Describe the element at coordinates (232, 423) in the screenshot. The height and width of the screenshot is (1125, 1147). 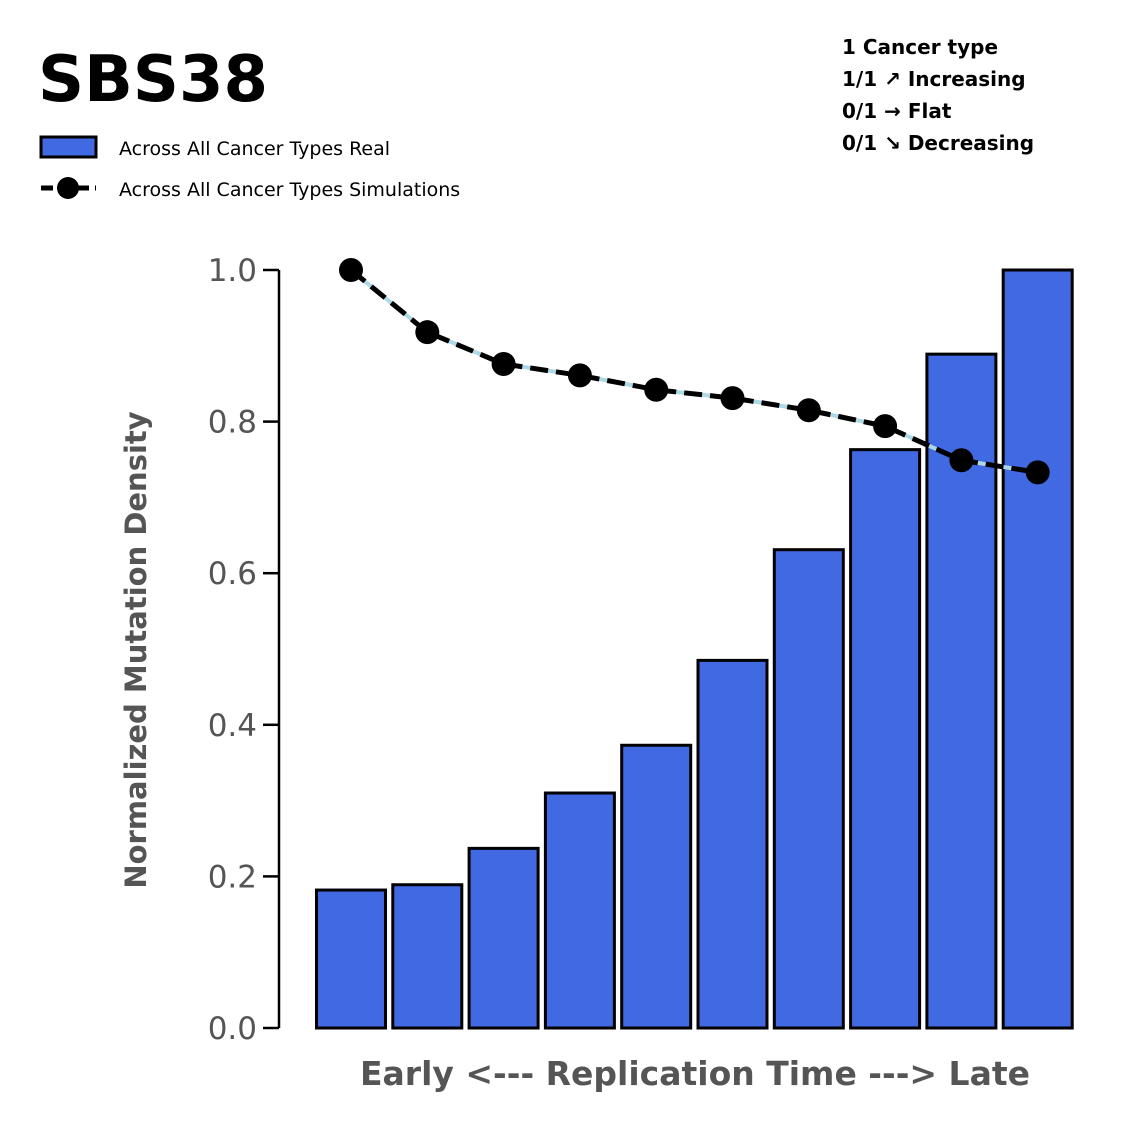
I see `y-tick-label: 0.8` at that location.